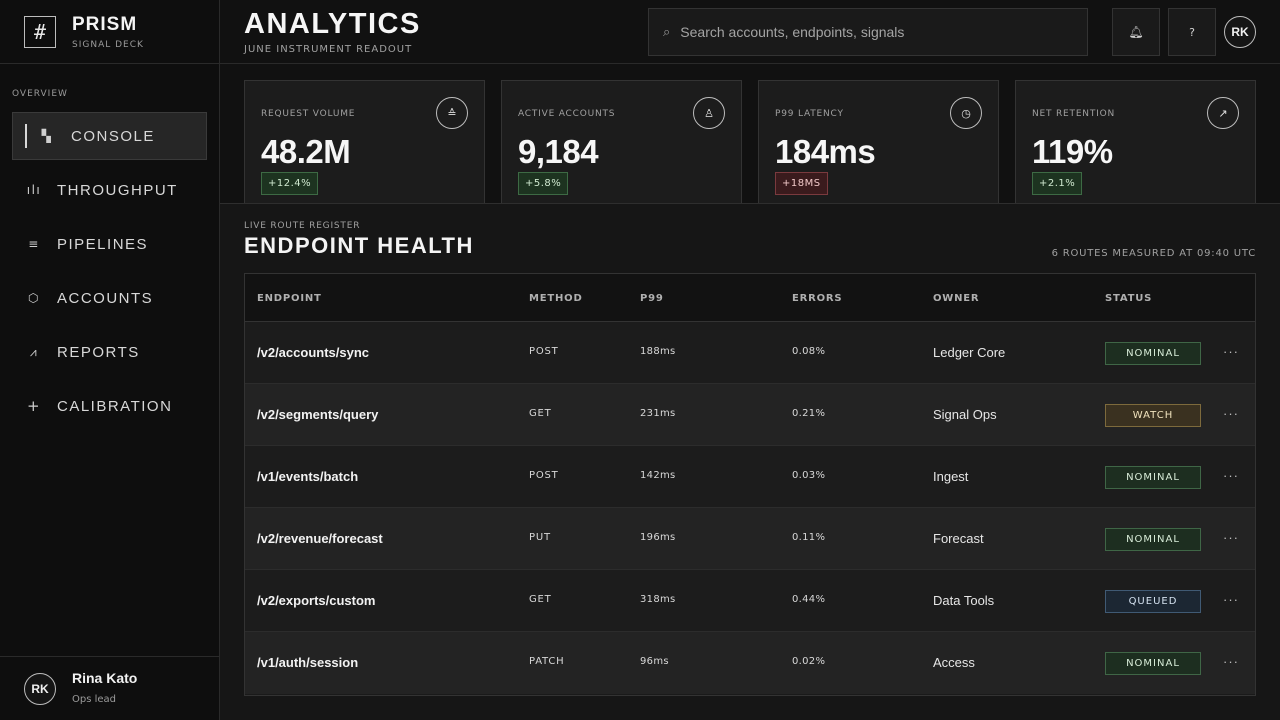  Describe the element at coordinates (289, 298) in the screenshot. I see `column-header-endpoint: ENDPOINT` at that location.